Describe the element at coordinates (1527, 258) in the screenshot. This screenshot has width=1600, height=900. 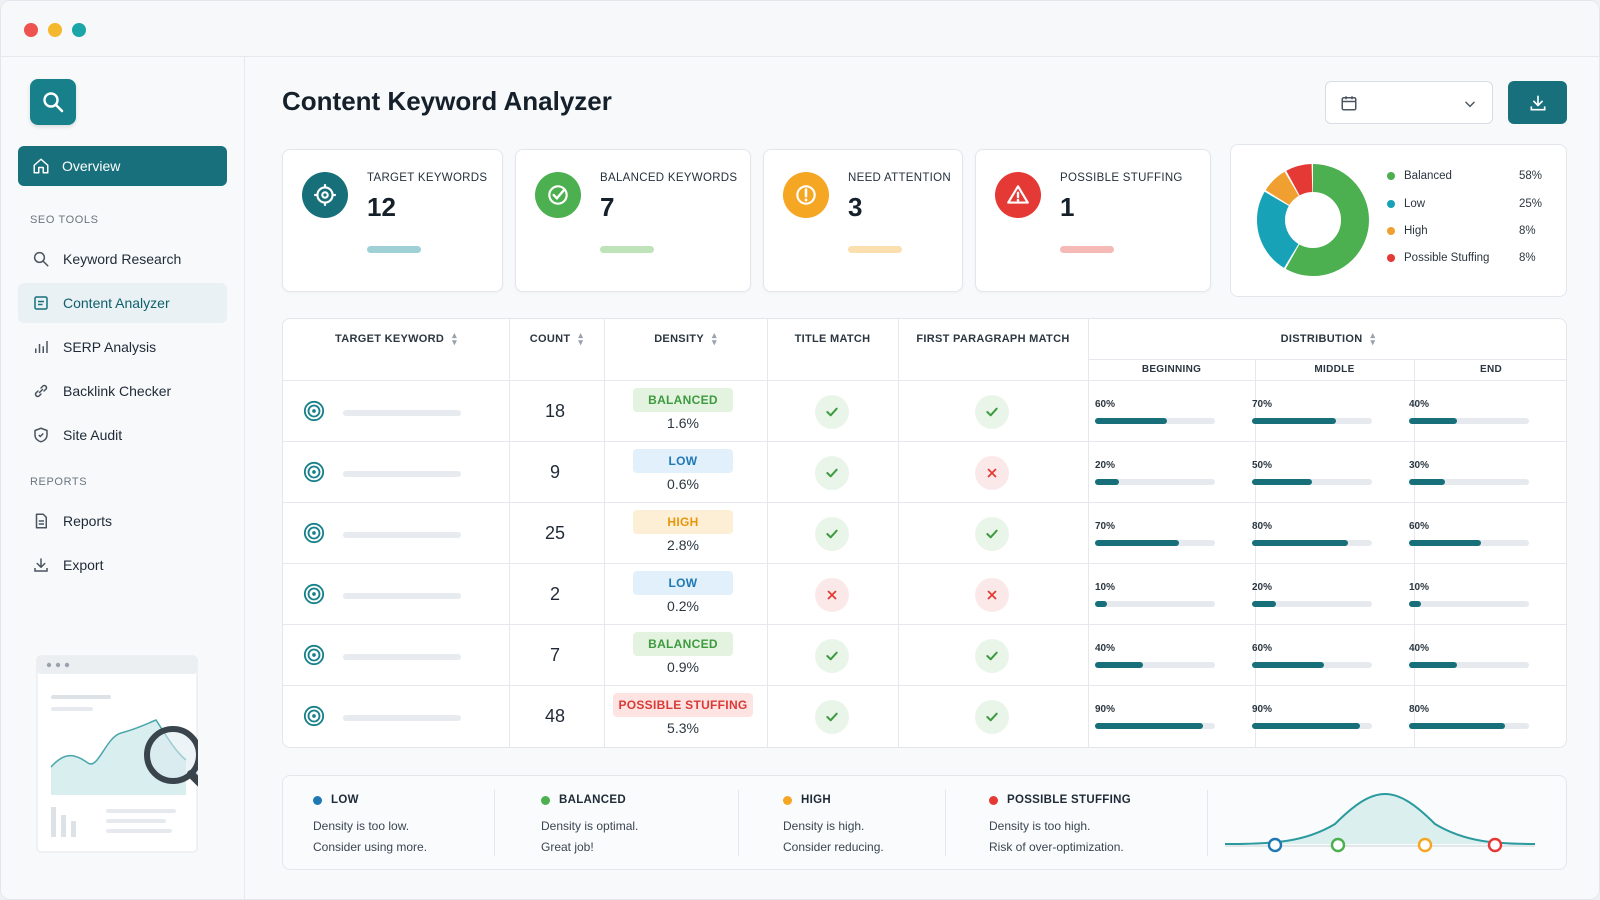
I see `legend-pct: 8%` at that location.